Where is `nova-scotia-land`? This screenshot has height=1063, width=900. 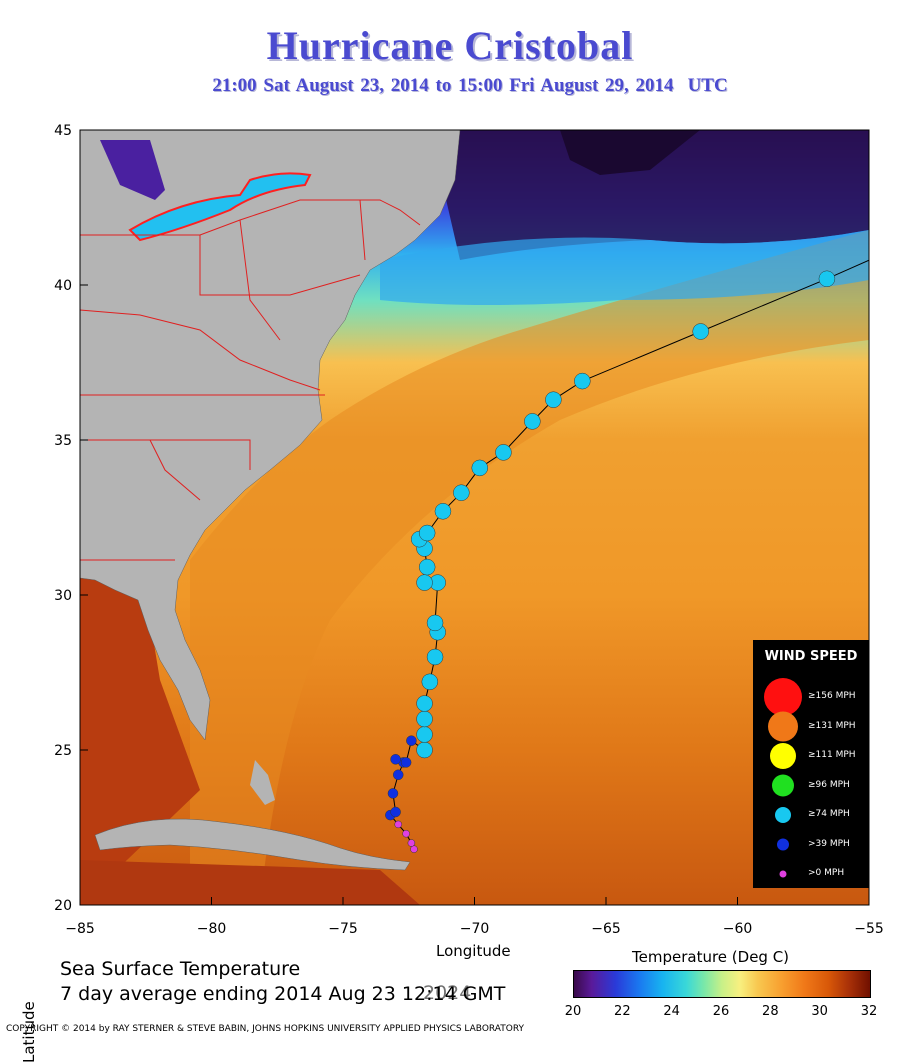 nova-scotia-land is located at coordinates (630, 152).